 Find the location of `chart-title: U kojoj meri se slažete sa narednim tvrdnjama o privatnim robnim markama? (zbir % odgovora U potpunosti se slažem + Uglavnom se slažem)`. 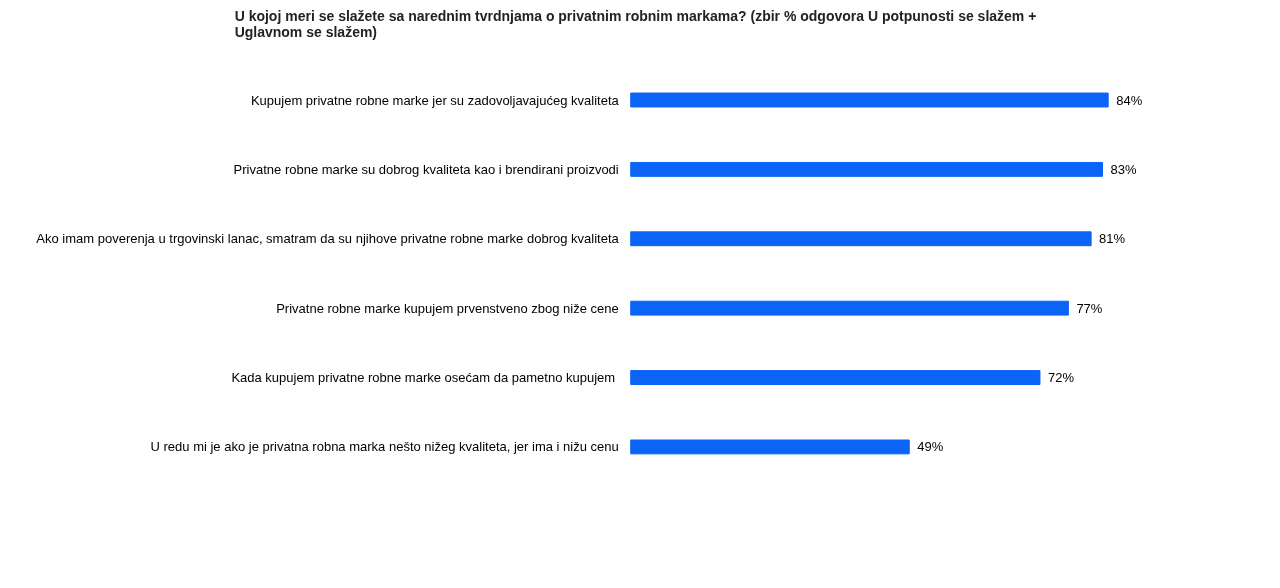

chart-title: U kojoj meri se slažete sa narednim tvrdnjama o privatnim robnim markama? (zbir % odgovora U potpunosti se slažem + Uglavnom se slažem) is located at coordinates (635, 23).